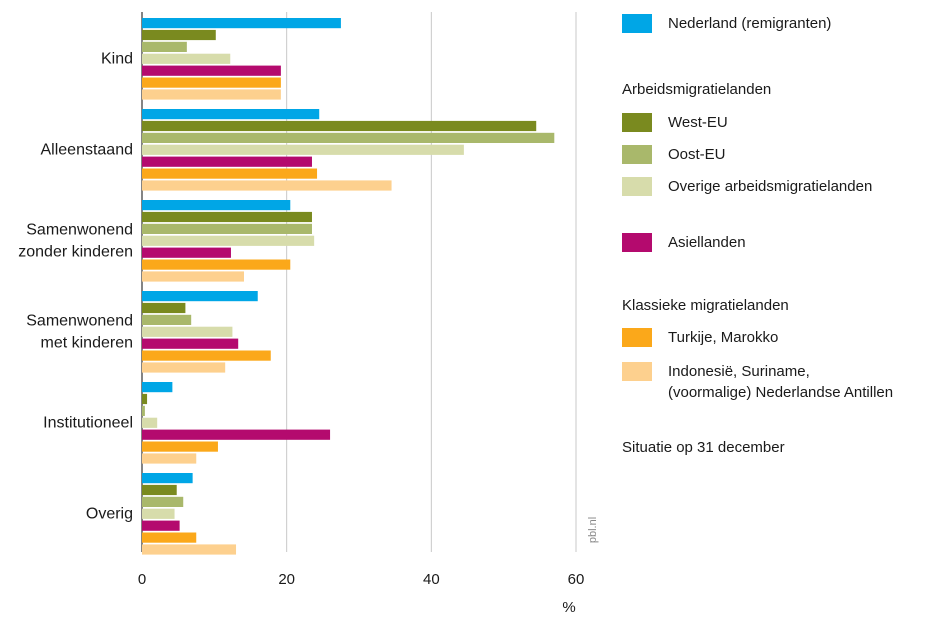  What do you see at coordinates (697, 89) in the screenshot?
I see `legend-group-heading: Arbeidsmigratielanden` at bounding box center [697, 89].